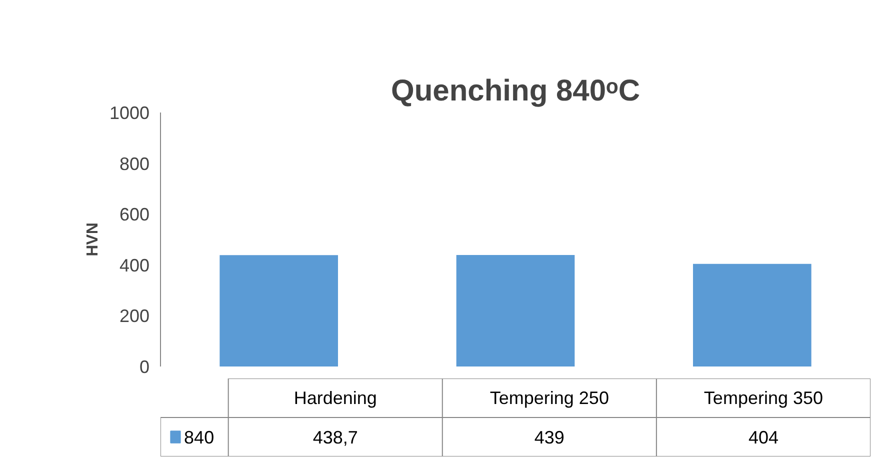 The width and height of the screenshot is (885, 461). What do you see at coordinates (134, 164) in the screenshot?
I see `y-tick-label: 800` at bounding box center [134, 164].